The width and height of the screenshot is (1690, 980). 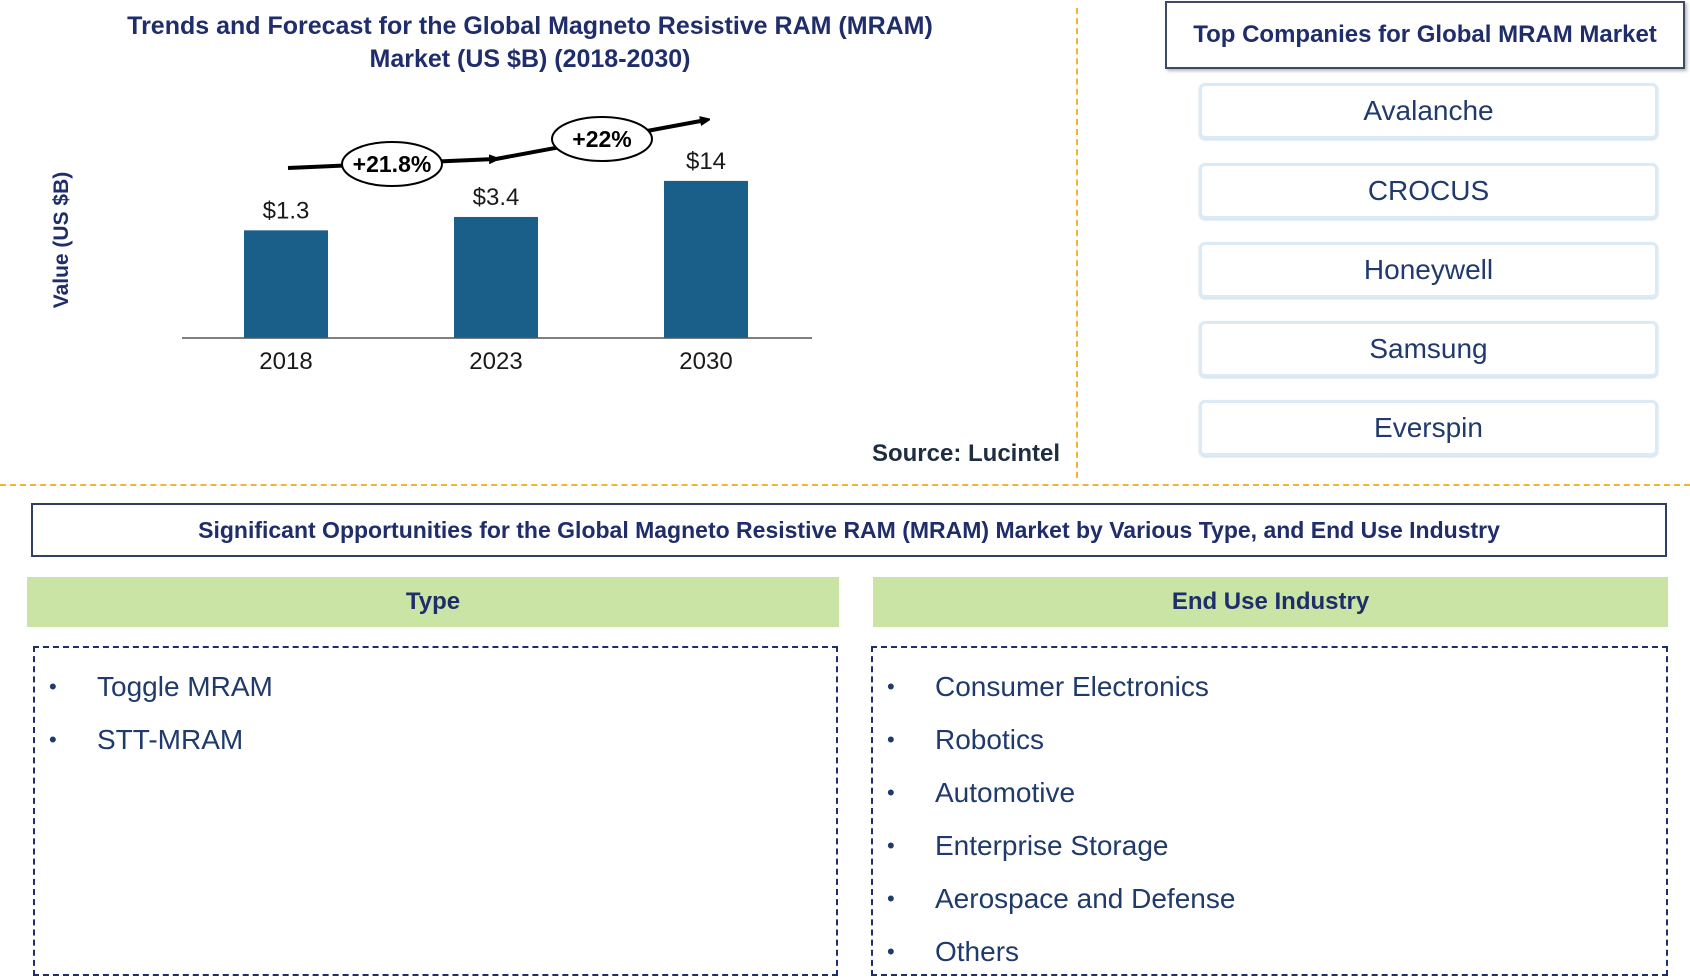 What do you see at coordinates (706, 161) in the screenshot?
I see `data-label-2030: $14` at bounding box center [706, 161].